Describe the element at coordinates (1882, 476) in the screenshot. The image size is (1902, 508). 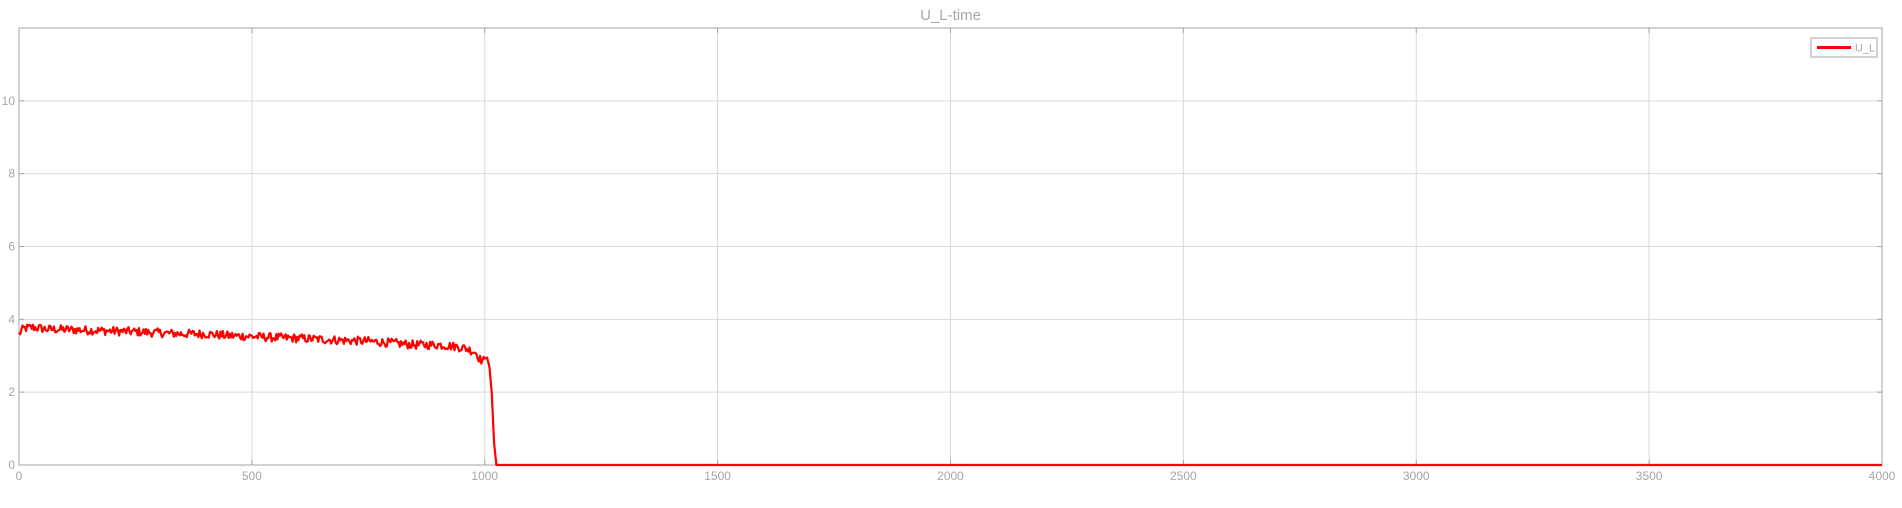
I see `x-tick-label-8: 4000` at that location.